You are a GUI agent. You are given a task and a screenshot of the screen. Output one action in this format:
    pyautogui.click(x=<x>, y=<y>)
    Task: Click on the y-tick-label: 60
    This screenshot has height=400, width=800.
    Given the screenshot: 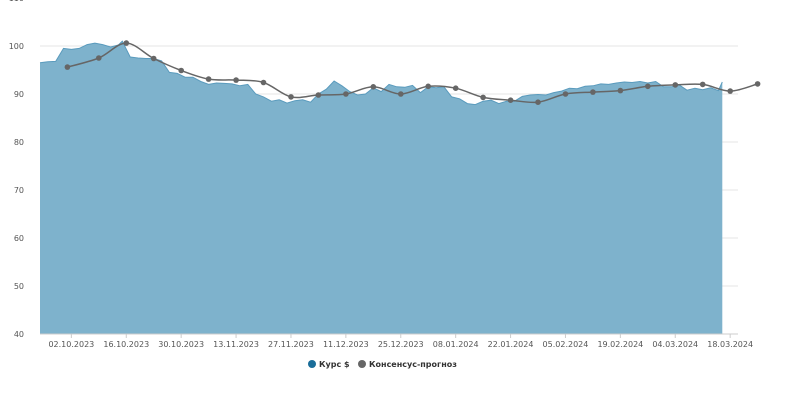 What is the action you would take?
    pyautogui.click(x=19, y=238)
    